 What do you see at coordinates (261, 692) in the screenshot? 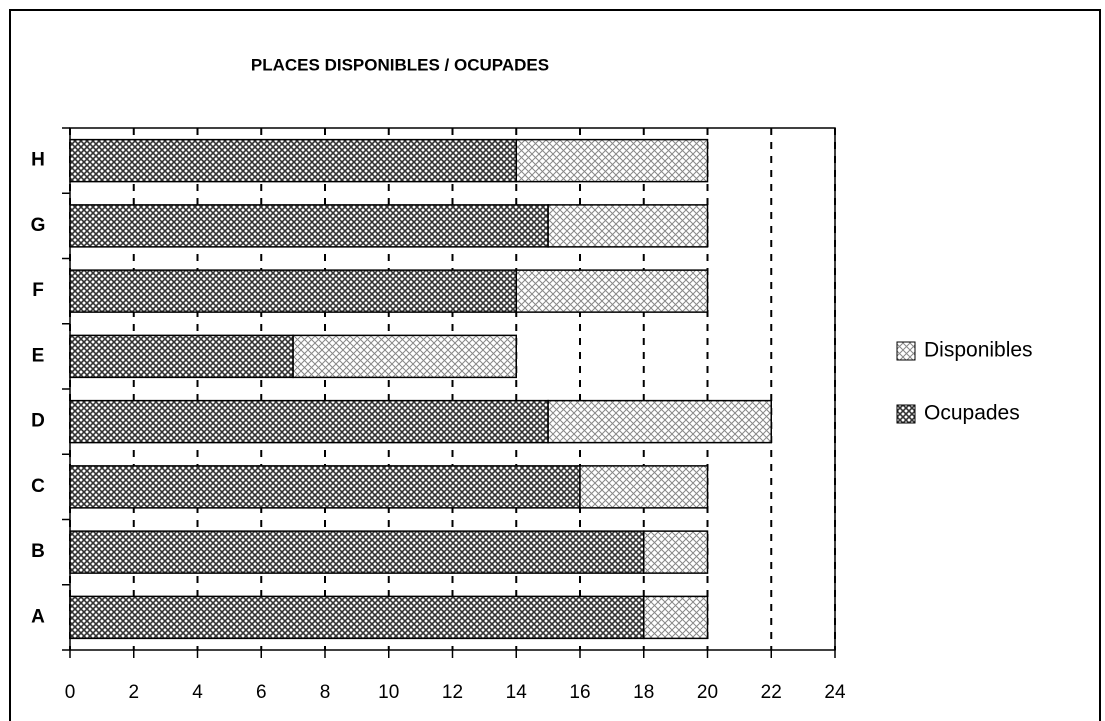
I see `x-tick-label: 6` at bounding box center [261, 692].